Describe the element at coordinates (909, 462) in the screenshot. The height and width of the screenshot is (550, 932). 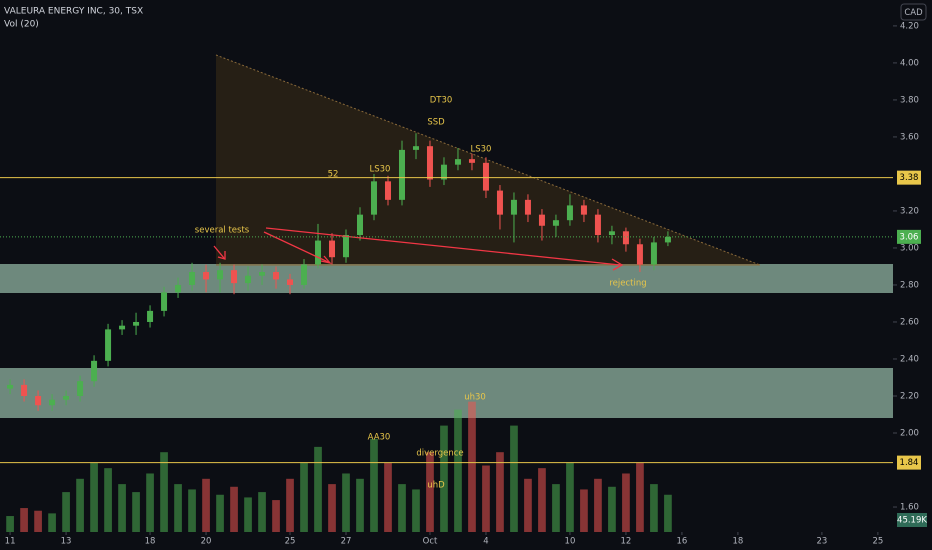
I see `level-label-box` at that location.